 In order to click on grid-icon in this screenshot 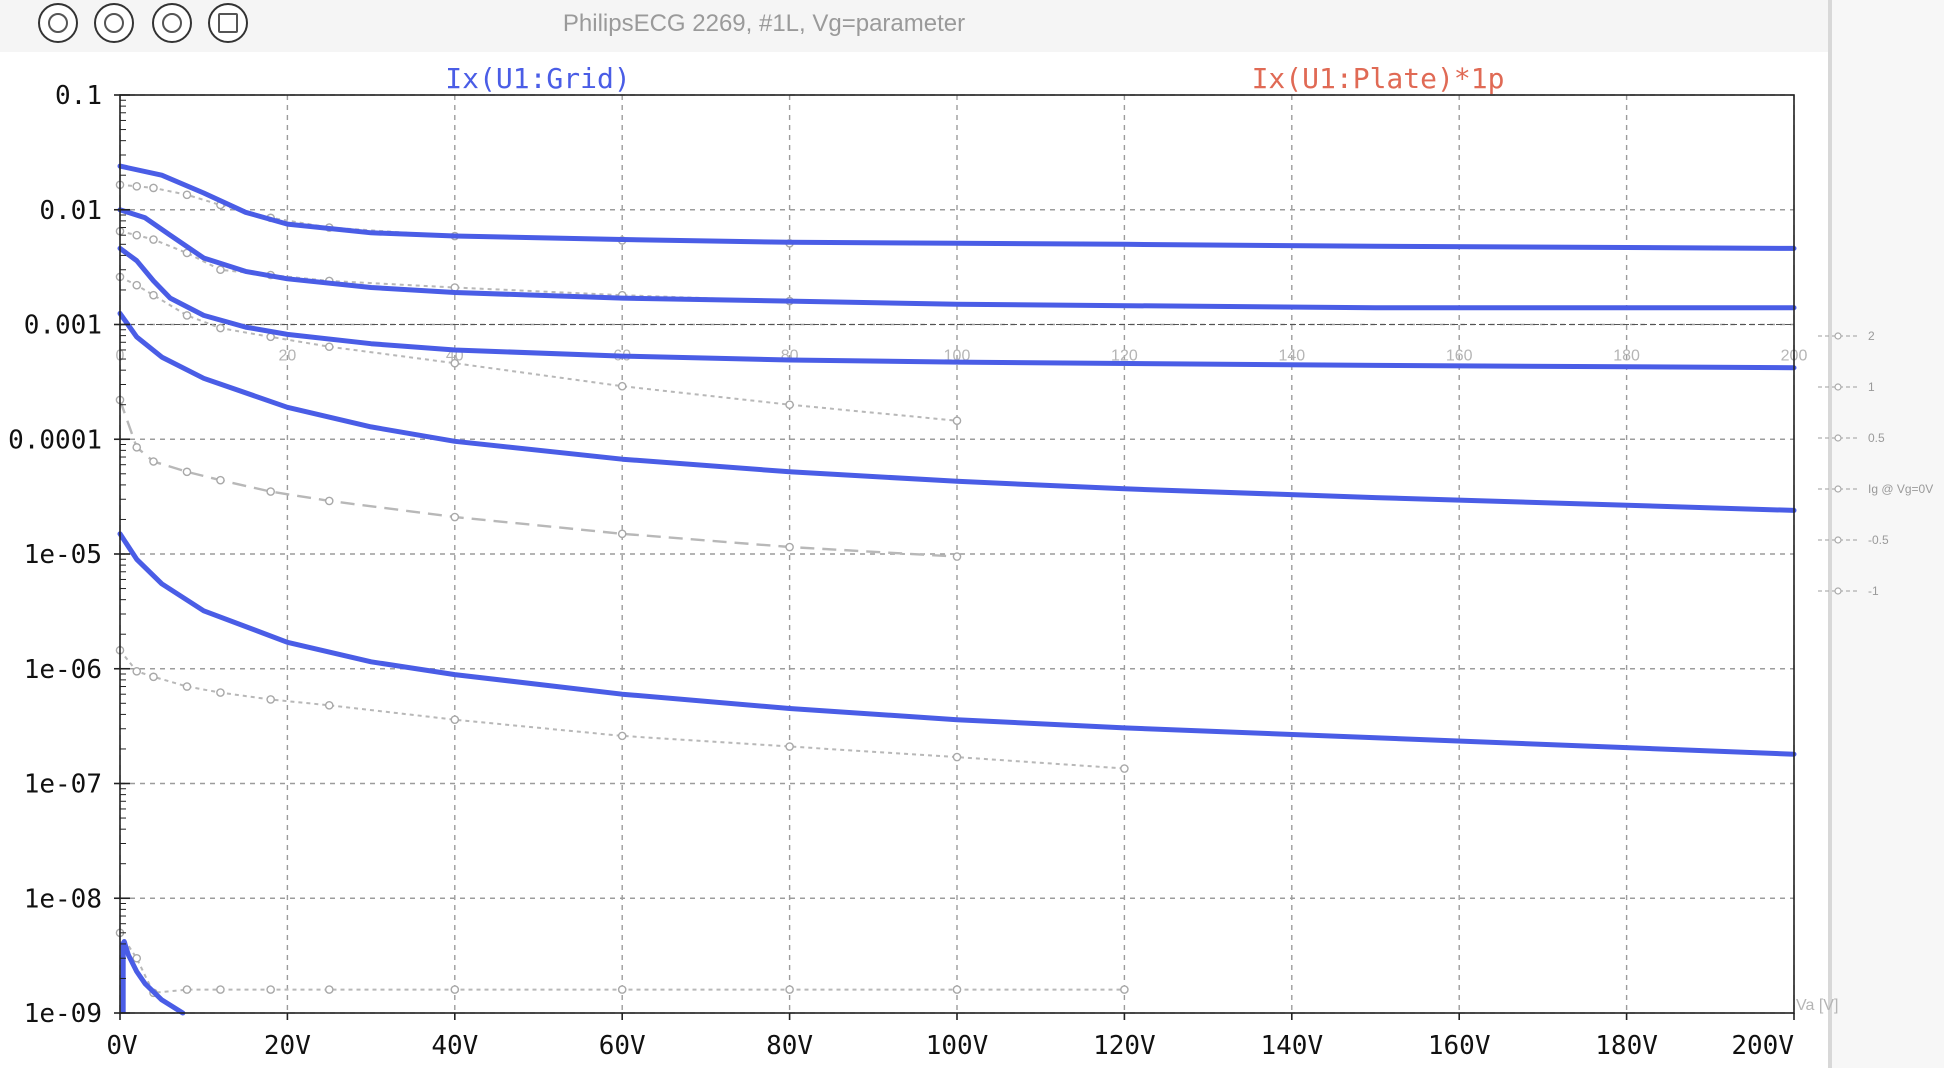, I will do `click(228, 23)`.